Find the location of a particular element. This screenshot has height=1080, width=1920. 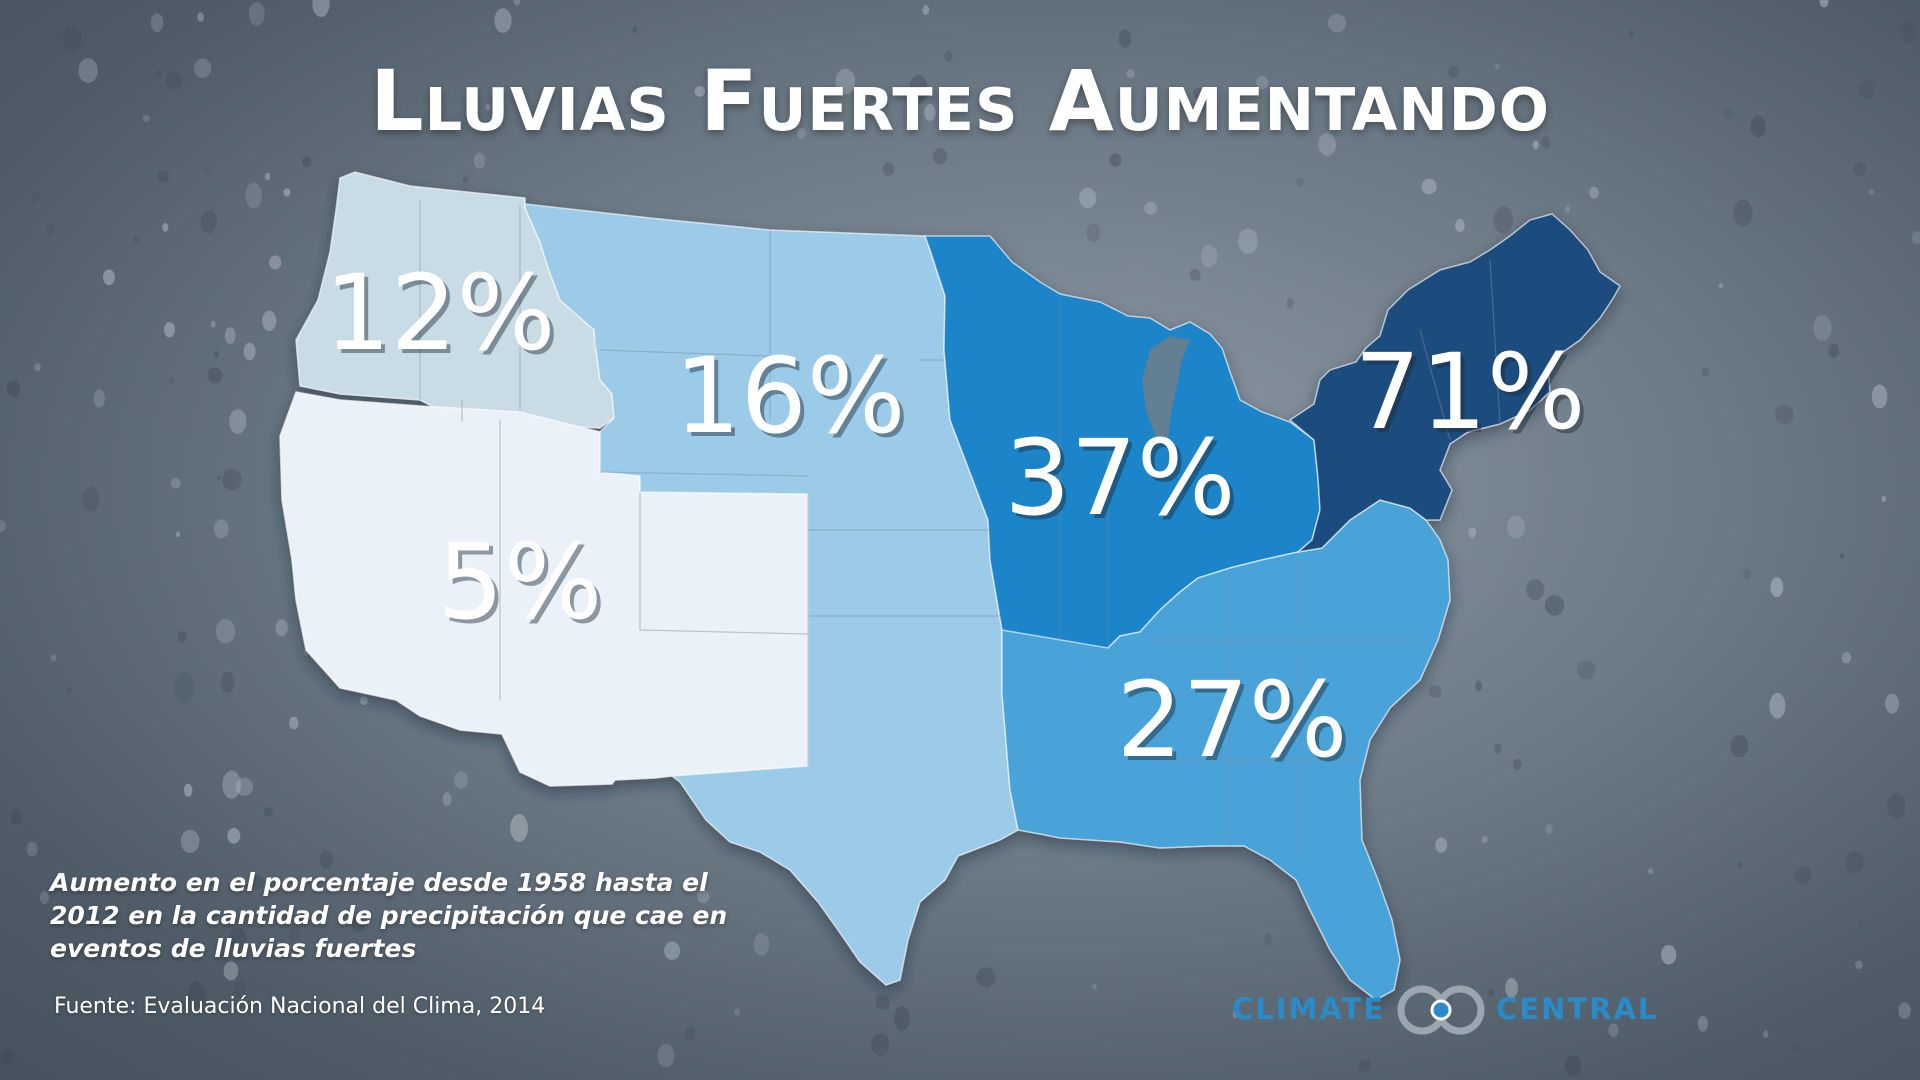

label-northeast: 71% is located at coordinates (1469, 392).